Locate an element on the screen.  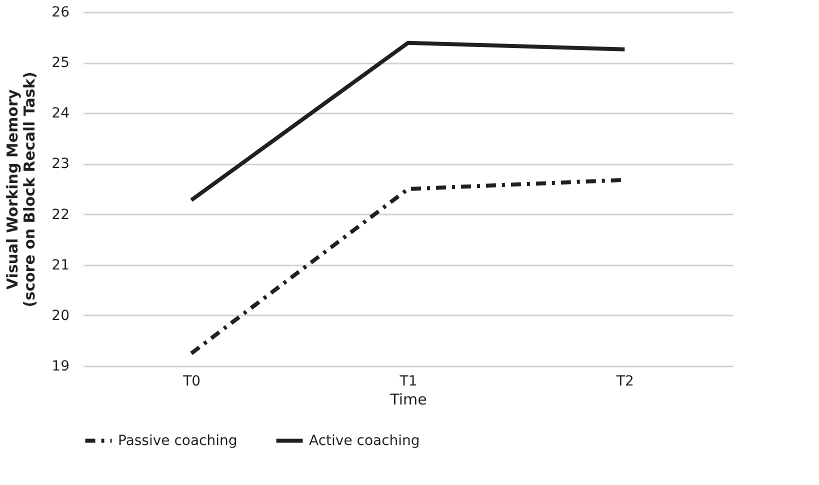
x-tick-label: T0 is located at coordinates (191, 382).